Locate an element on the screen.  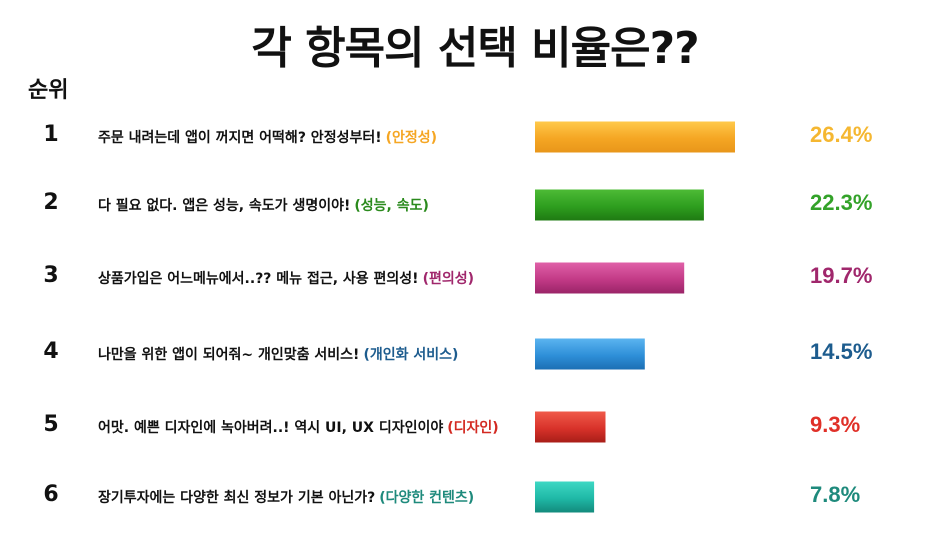
item-description: 나만을 위한 앱이 되어줘~ 개인맞춤 서비스! (개인화 서비스) is located at coordinates (278, 354).